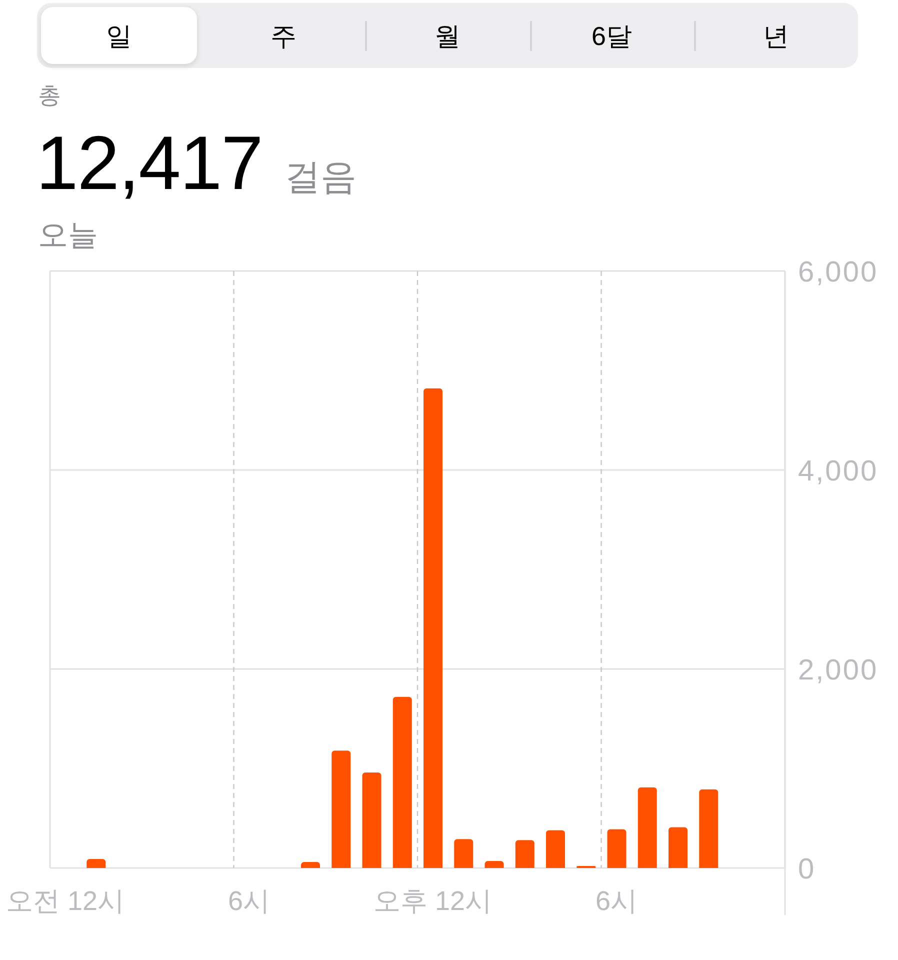  What do you see at coordinates (838, 670) in the screenshot?
I see `y-tick-label: 2,000` at bounding box center [838, 670].